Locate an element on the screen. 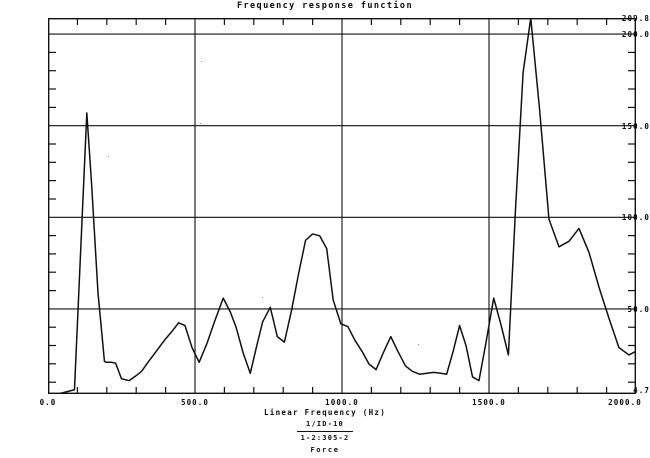 The image size is (650, 458). footer-fraction: 1/ID-10 1-2:305-2 Force is located at coordinates (325, 437).